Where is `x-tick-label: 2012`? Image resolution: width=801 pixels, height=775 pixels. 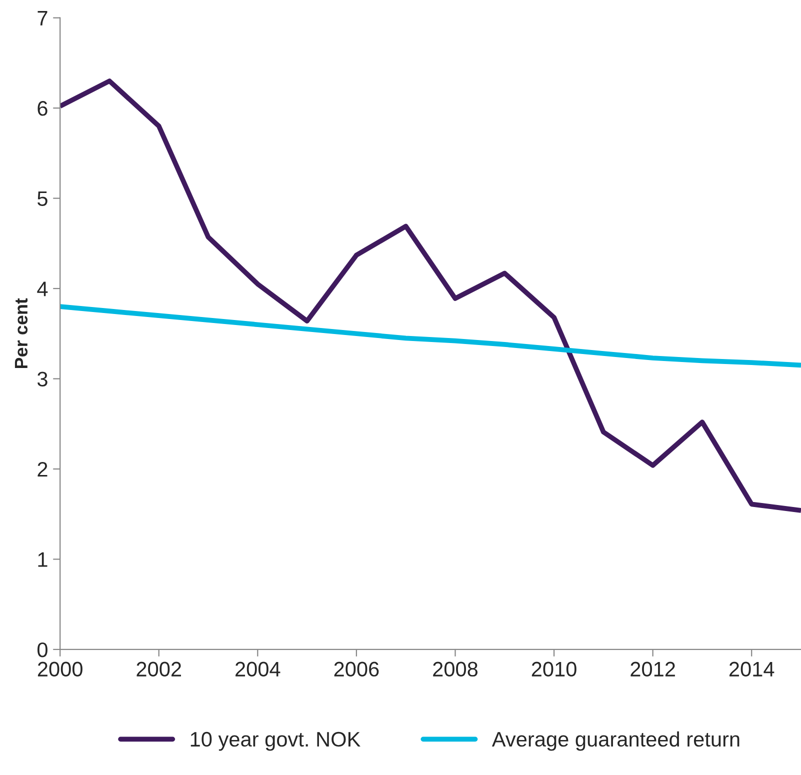
x-tick-label: 2012 is located at coordinates (652, 669).